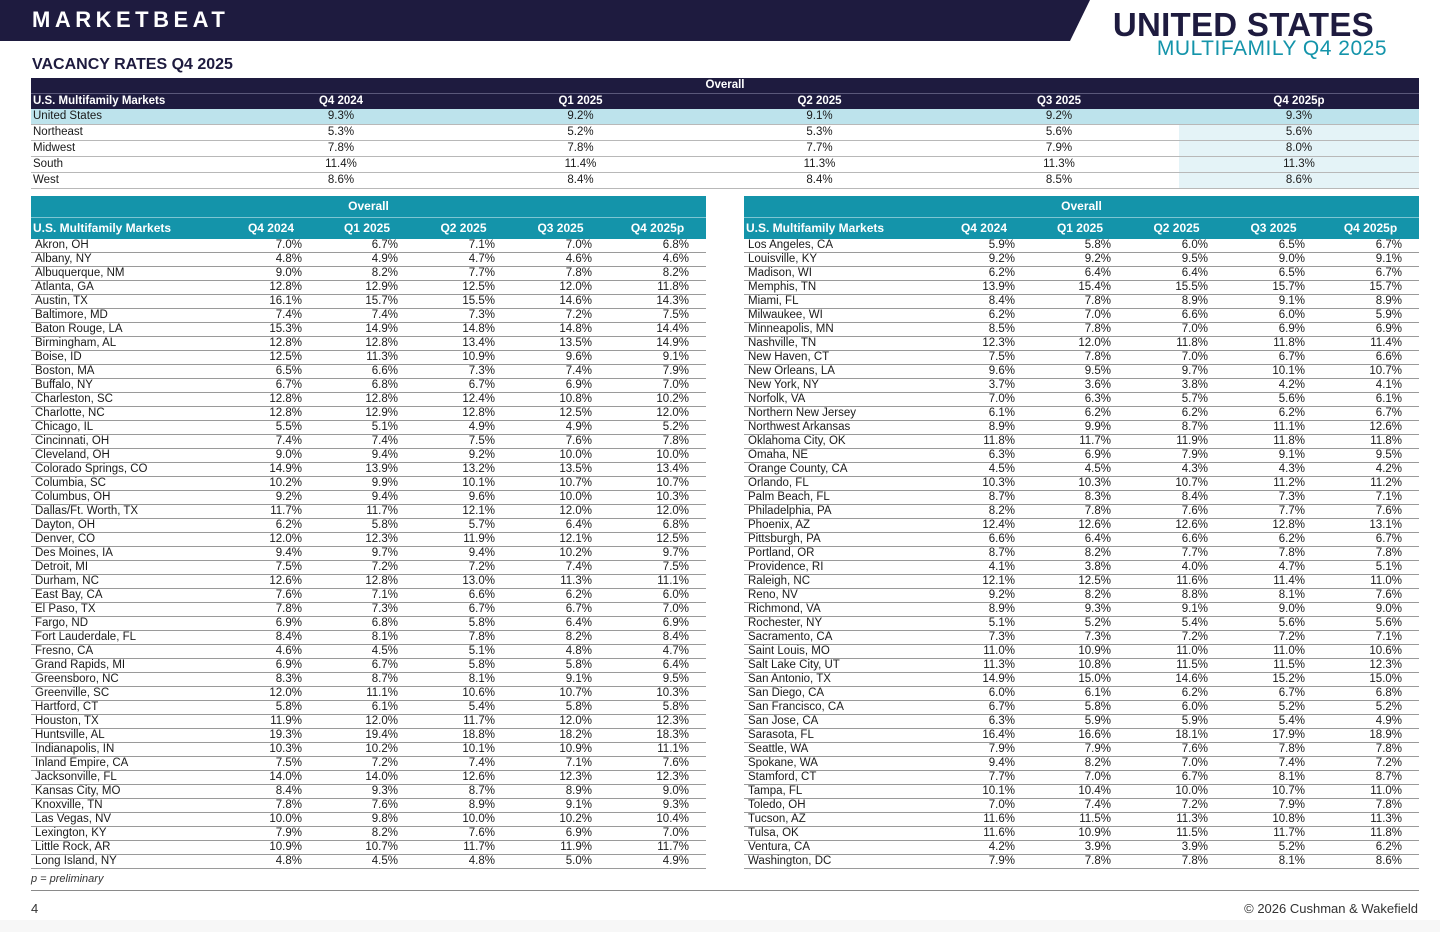 The height and width of the screenshot is (932, 1440). Describe the element at coordinates (1059, 132) in the screenshot. I see `vacancy-rate-cell: 5.6%` at that location.